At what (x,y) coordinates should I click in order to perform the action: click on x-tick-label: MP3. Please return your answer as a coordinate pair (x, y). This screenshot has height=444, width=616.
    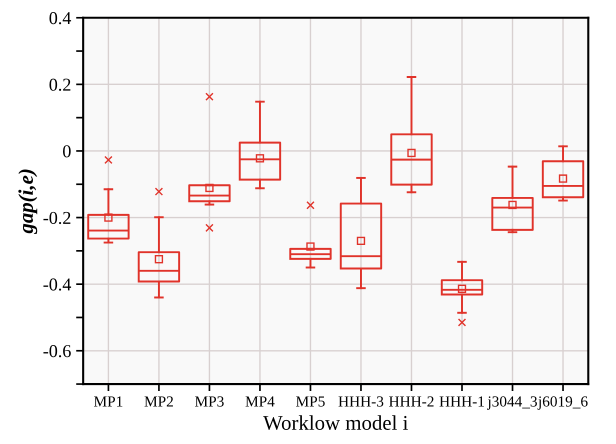
    Looking at the image, I should click on (209, 401).